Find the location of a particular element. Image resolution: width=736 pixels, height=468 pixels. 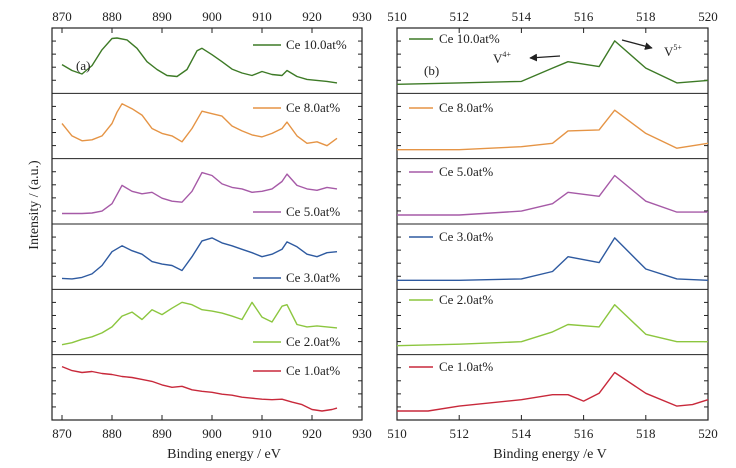

x-tick-label-top: 514 is located at coordinates (522, 16).